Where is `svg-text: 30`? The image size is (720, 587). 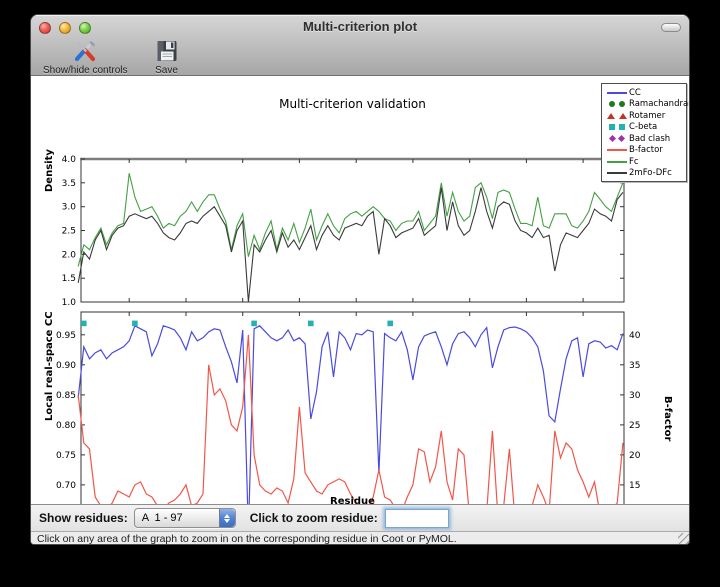 svg-text: 30 is located at coordinates (635, 396).